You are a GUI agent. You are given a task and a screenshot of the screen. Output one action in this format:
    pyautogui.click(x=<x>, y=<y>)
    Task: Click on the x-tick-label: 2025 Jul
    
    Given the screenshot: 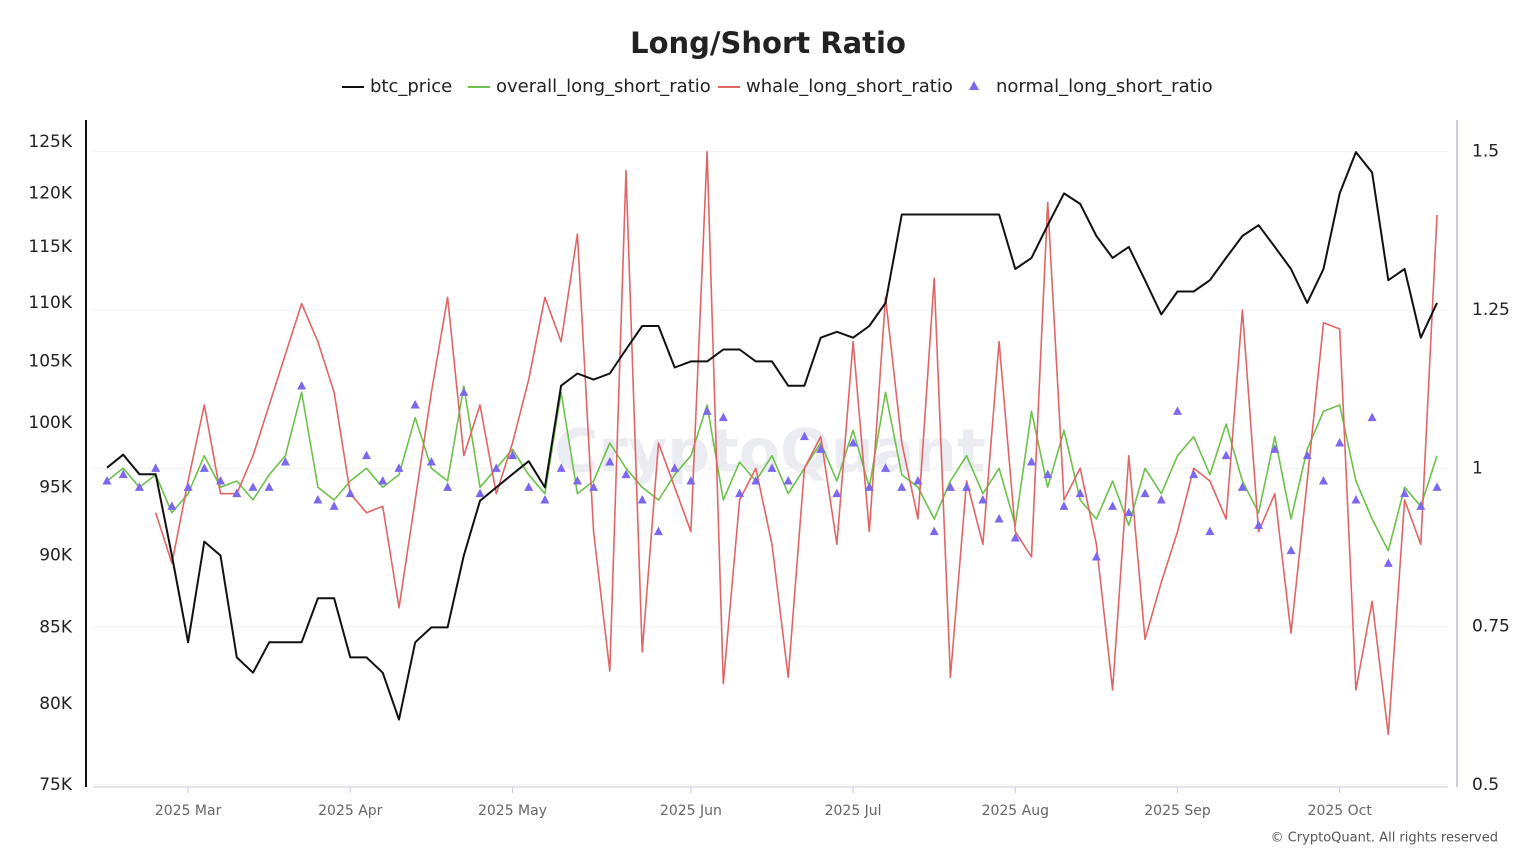 What is the action you would take?
    pyautogui.click(x=853, y=811)
    